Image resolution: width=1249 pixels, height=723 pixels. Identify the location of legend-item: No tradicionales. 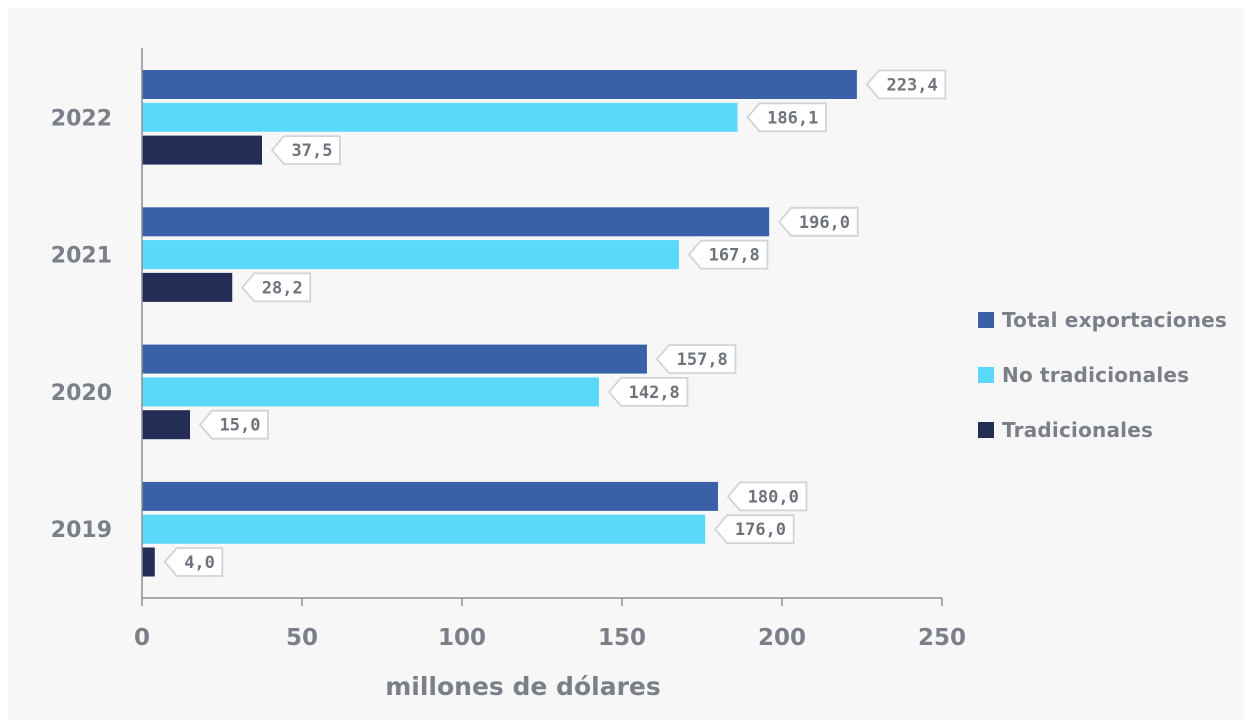
(1102, 374).